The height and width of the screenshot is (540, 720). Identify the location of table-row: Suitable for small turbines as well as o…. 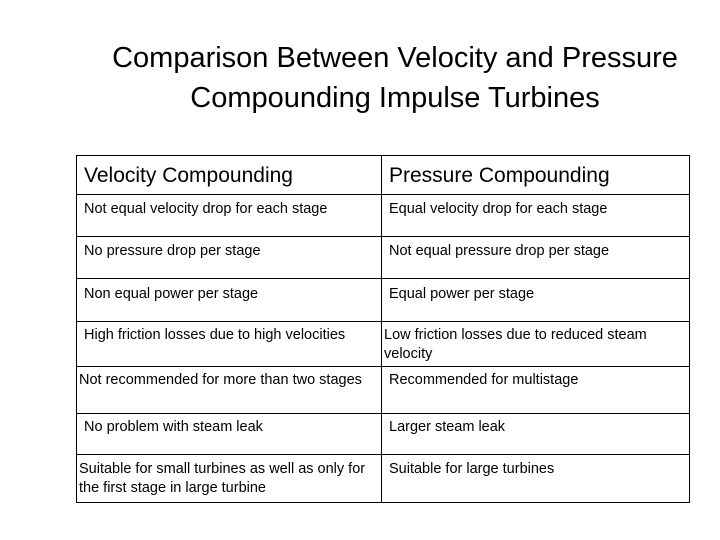
(383, 478).